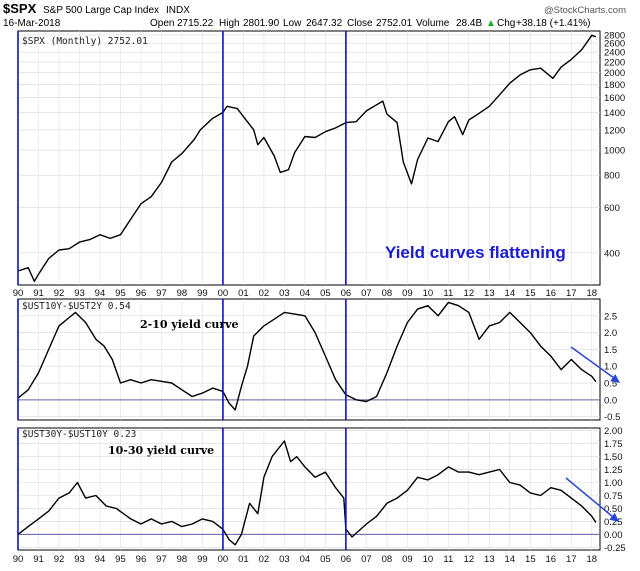  I want to click on y-tick-label: 2.5, so click(610, 316).